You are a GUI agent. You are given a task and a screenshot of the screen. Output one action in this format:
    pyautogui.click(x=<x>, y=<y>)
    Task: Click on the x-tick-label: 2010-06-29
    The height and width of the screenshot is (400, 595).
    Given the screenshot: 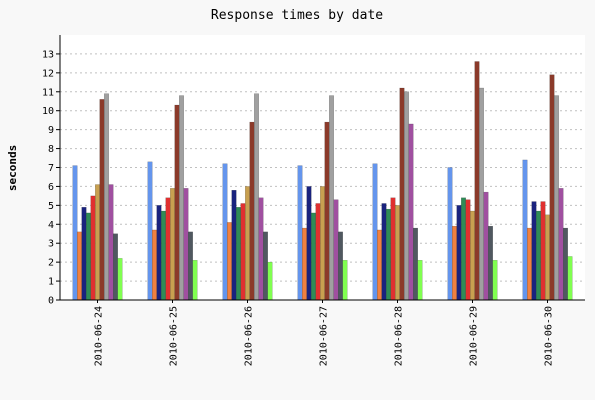 What is the action you would take?
    pyautogui.click(x=474, y=336)
    